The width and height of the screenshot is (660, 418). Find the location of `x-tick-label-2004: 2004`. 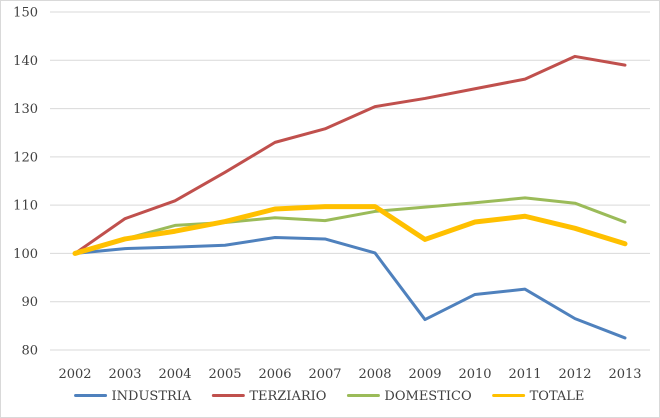

x-tick-label-2004: 2004 is located at coordinates (174, 374).